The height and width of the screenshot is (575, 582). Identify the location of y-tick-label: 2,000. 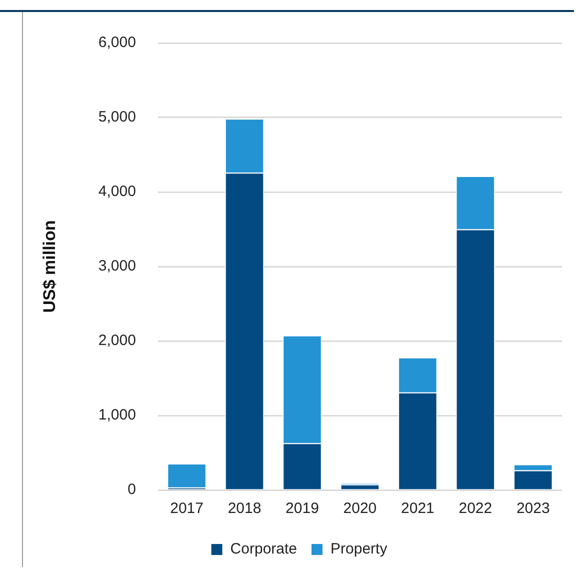
(117, 341).